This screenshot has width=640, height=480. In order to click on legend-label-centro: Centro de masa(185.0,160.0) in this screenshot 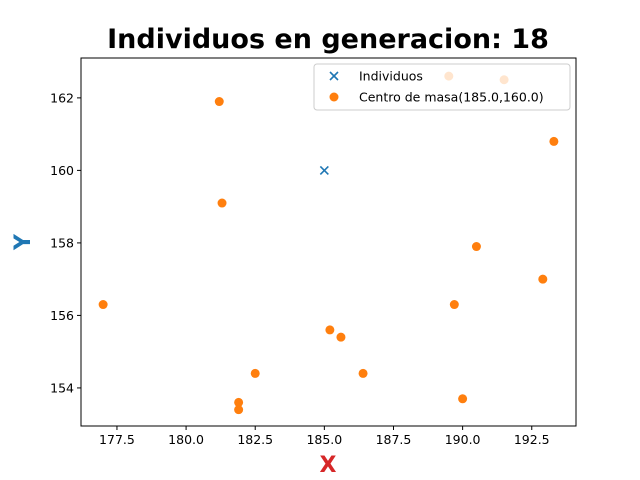, I will do `click(451, 97)`.